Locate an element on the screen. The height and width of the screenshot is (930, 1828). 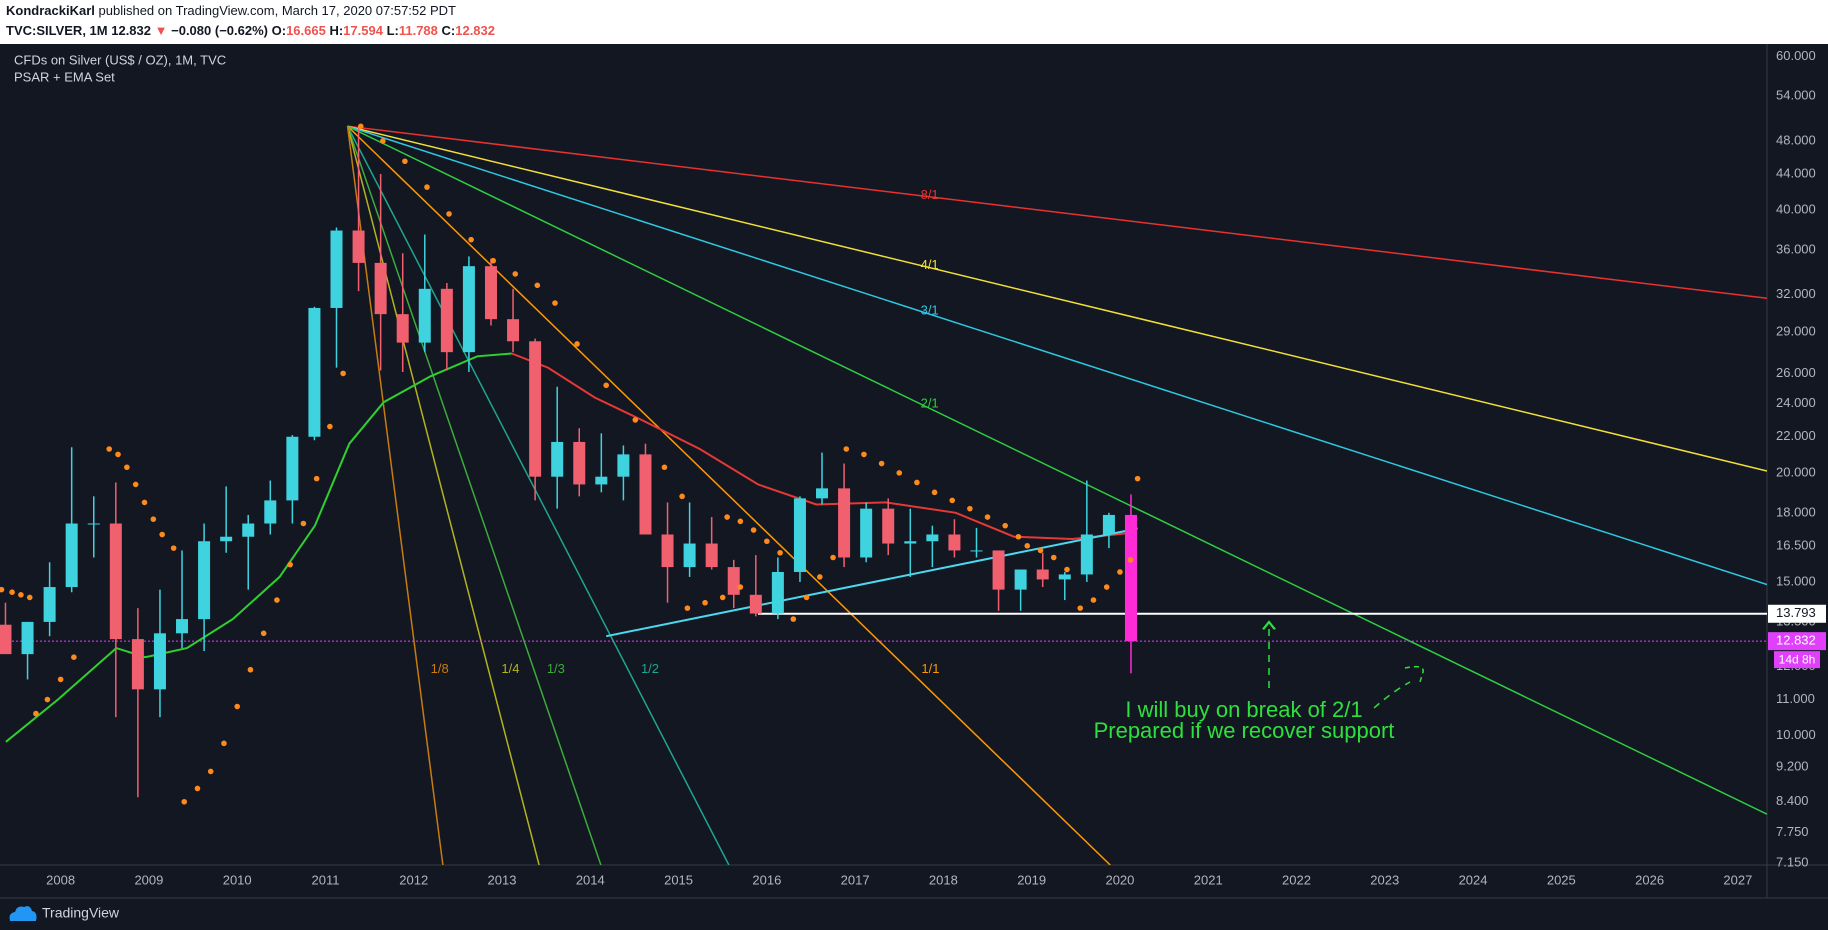
chart-title: CFDs on Silver (US$ / OZ), 1M, TVC is located at coordinates (120, 59).